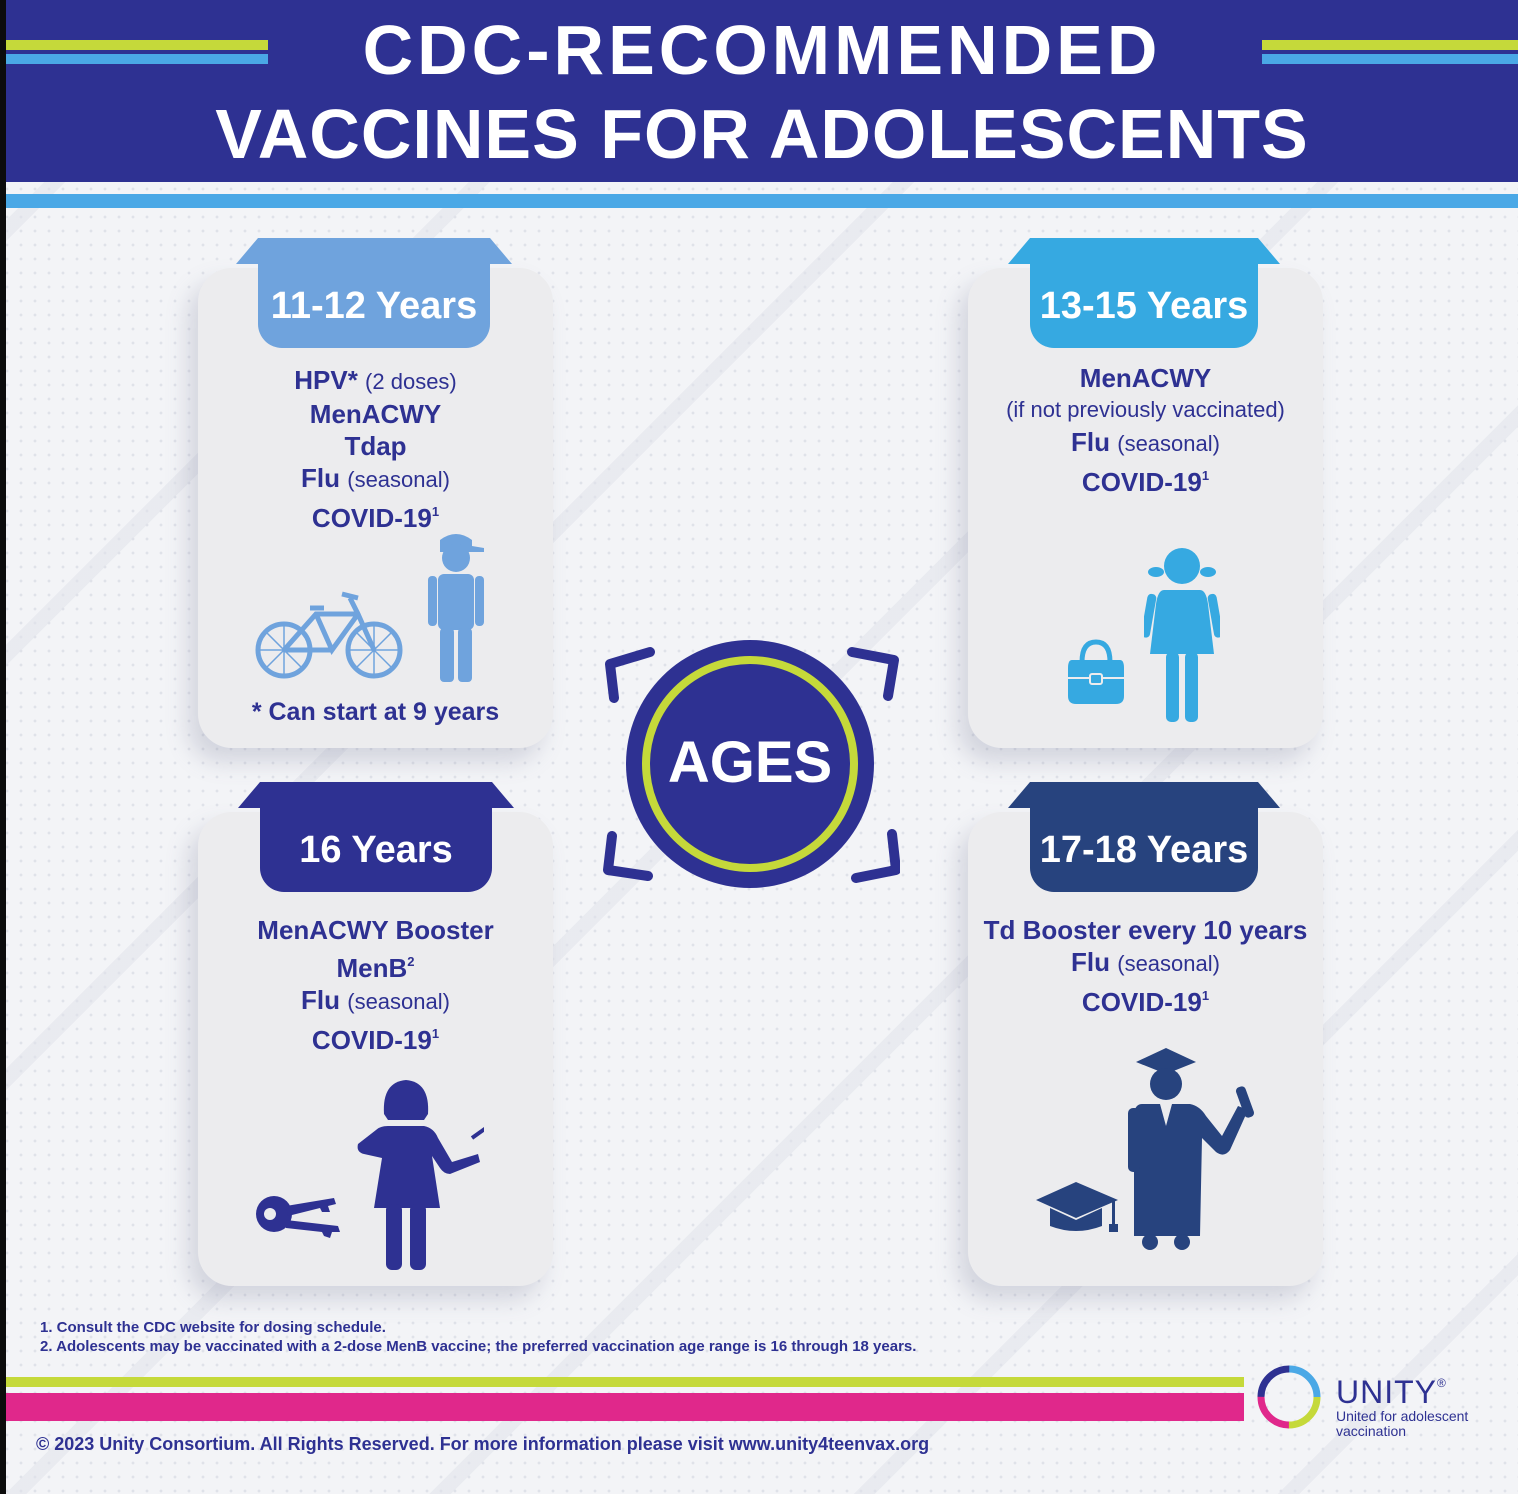 The height and width of the screenshot is (1494, 1518). I want to click on handbag-icon, so click(1096, 671).